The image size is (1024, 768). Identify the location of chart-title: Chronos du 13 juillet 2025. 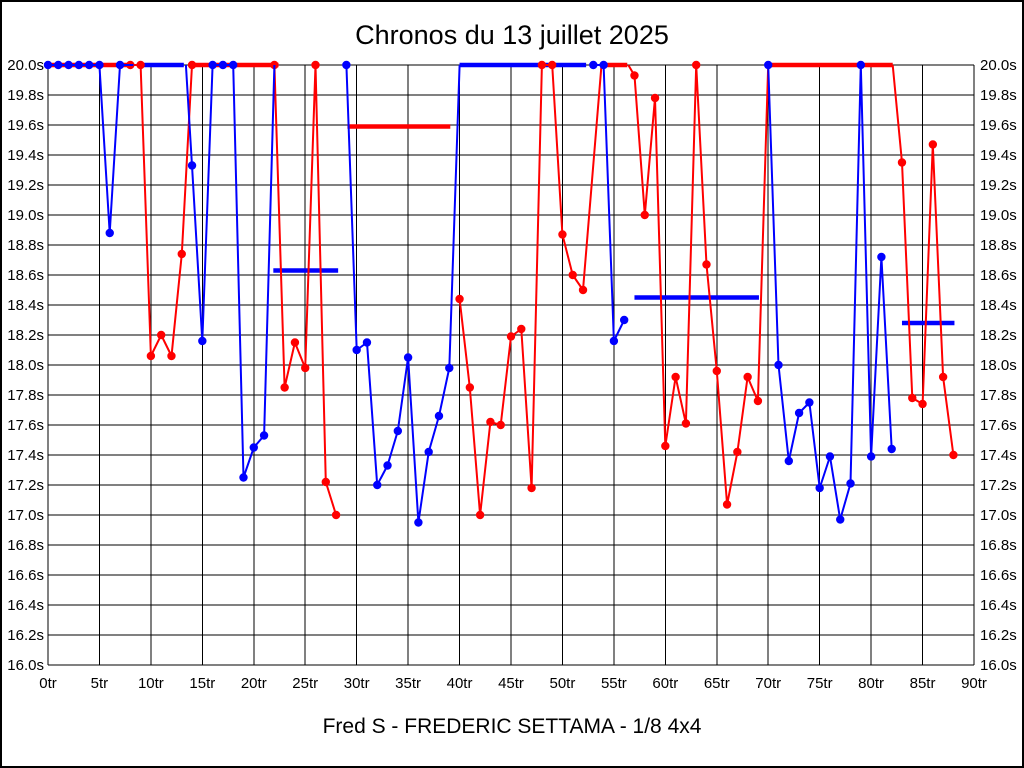
(512, 35).